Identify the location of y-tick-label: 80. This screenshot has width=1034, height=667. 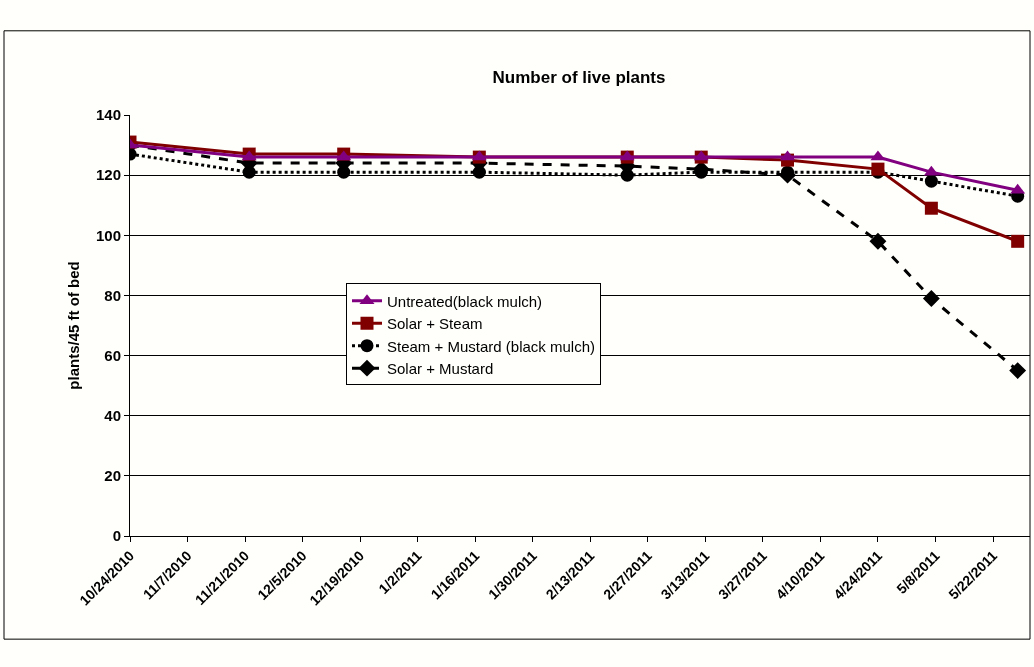
(112, 295).